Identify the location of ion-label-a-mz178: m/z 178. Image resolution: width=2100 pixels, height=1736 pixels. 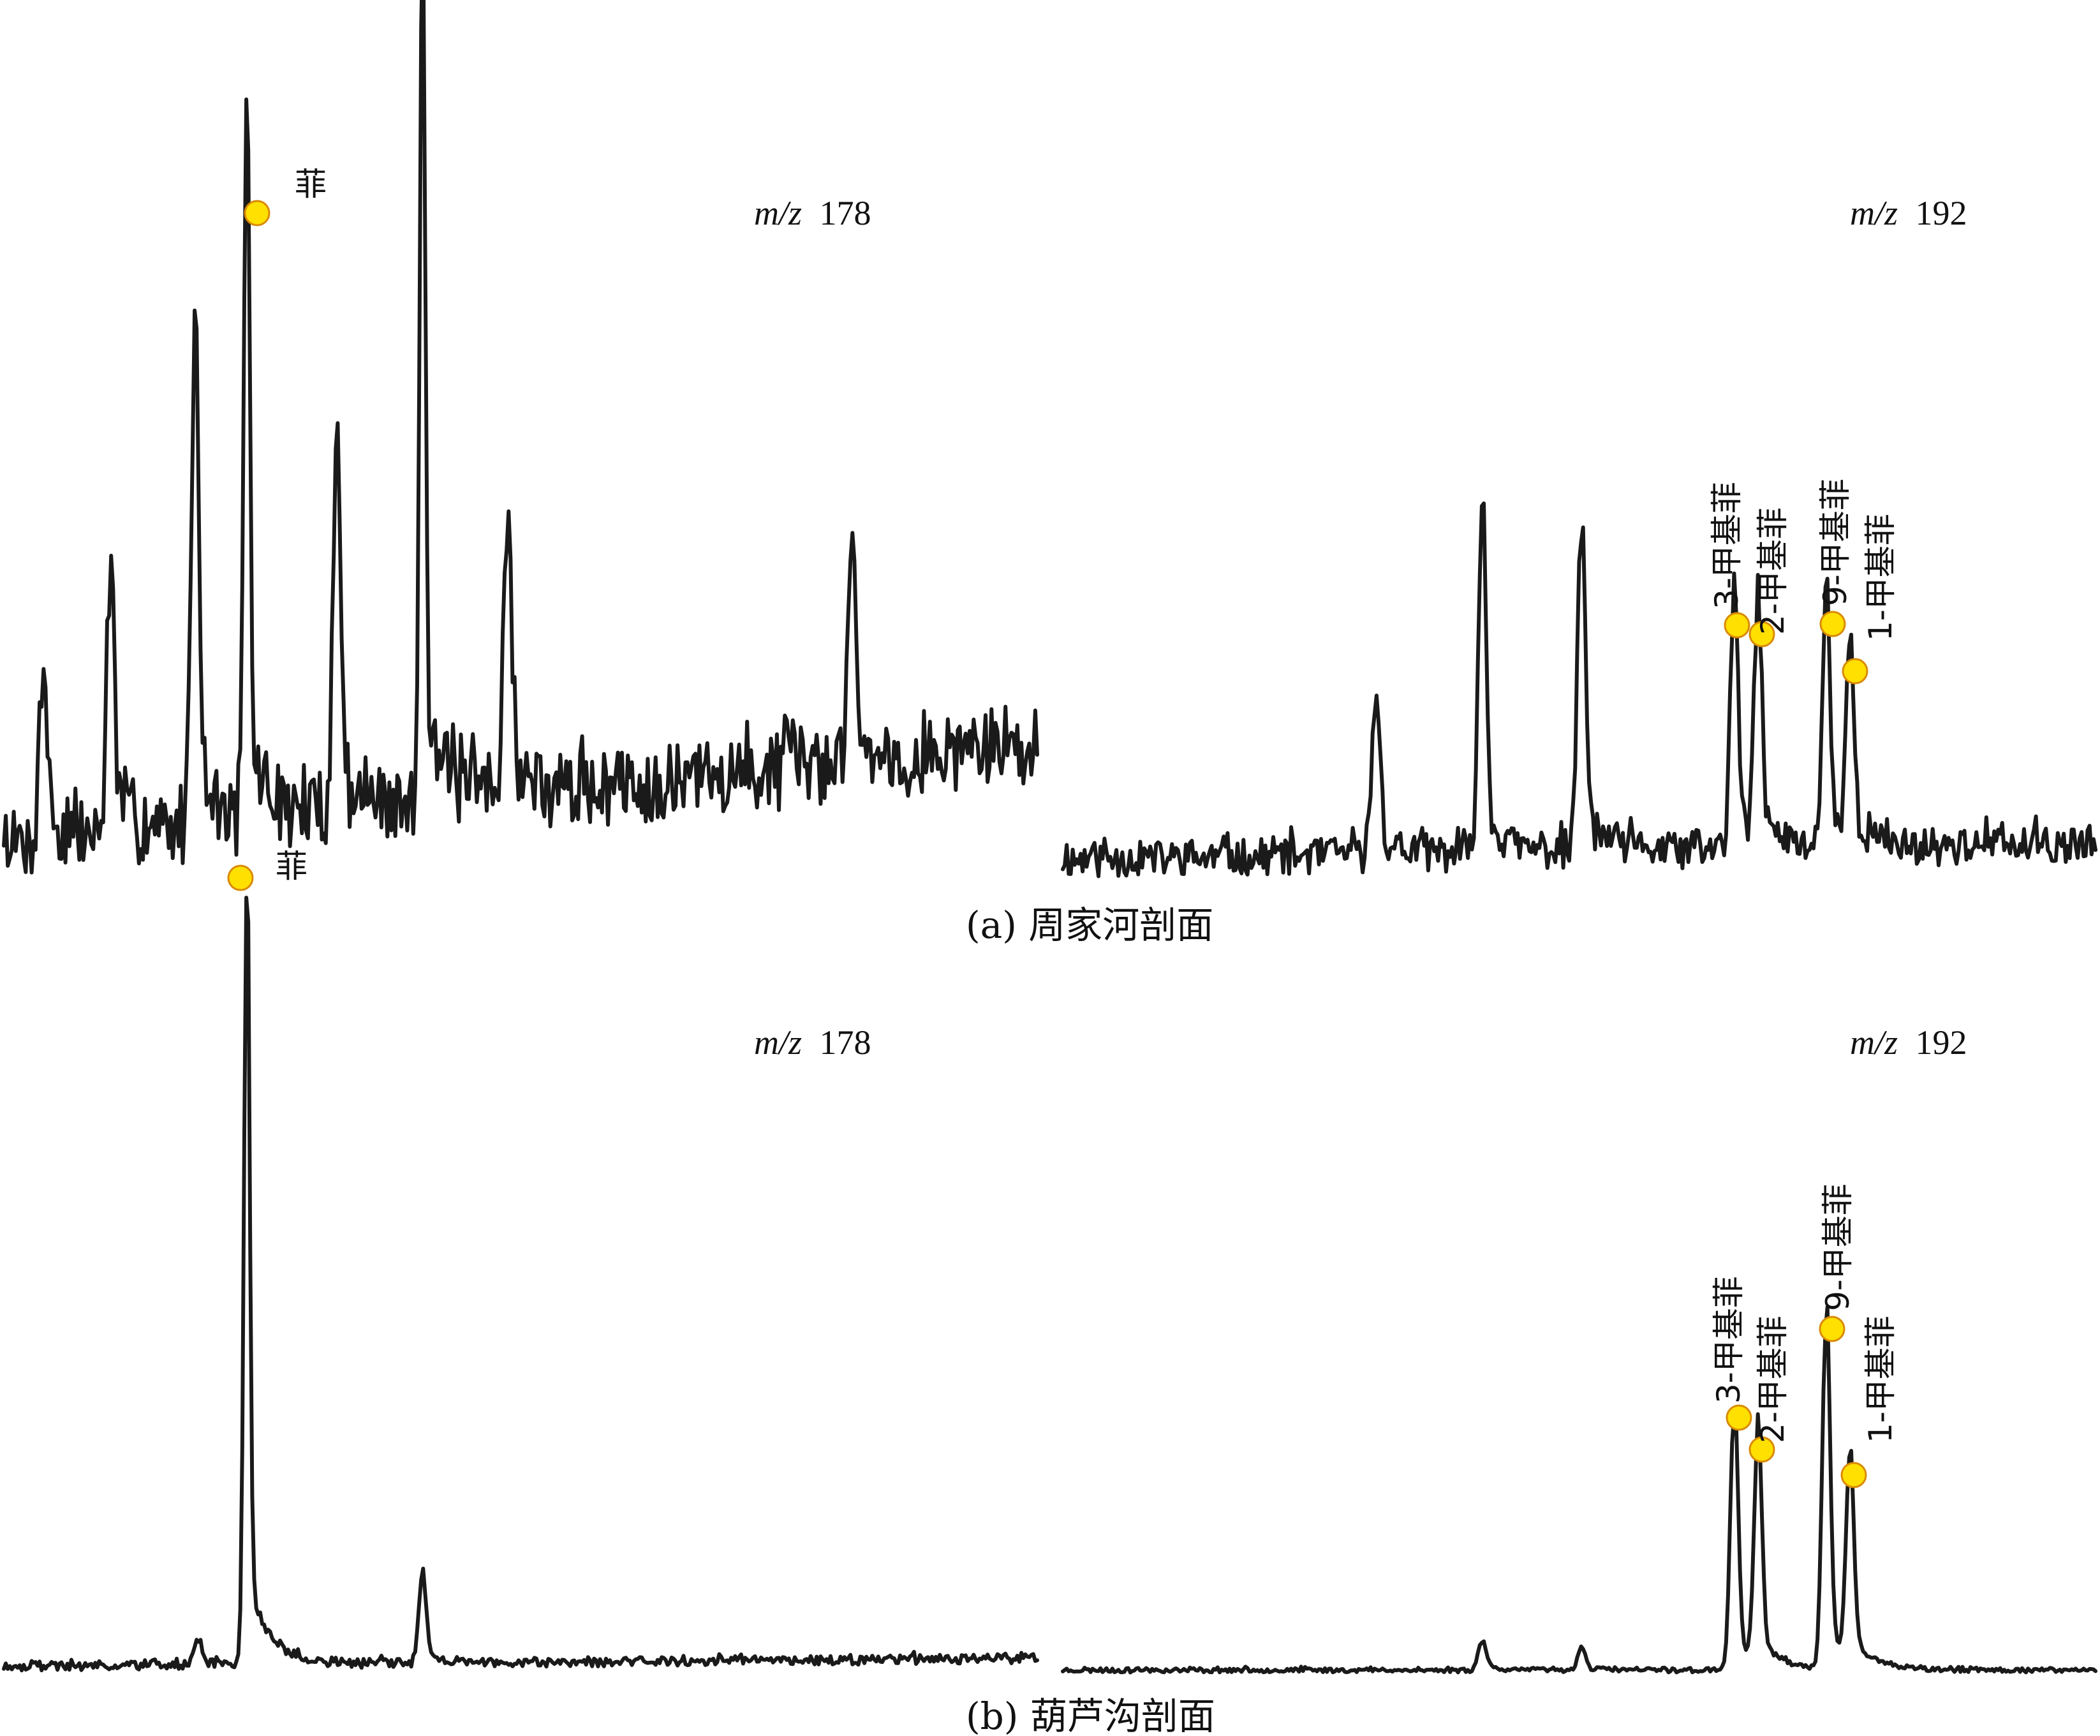
(812, 213).